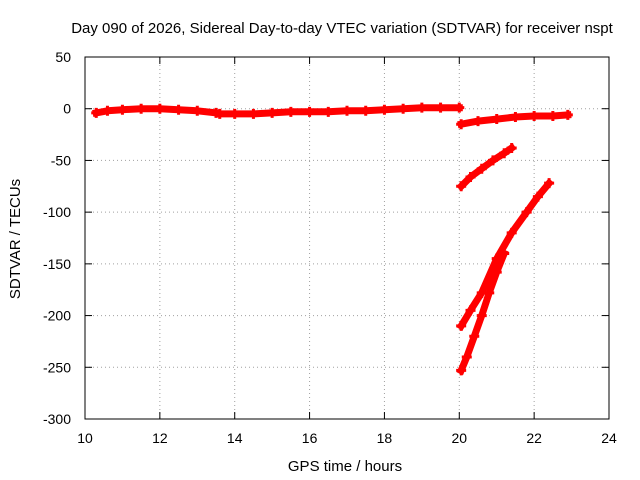 Image resolution: width=640 pixels, height=480 pixels. Describe the element at coordinates (57, 212) in the screenshot. I see `y-tick-label: -100` at that location.